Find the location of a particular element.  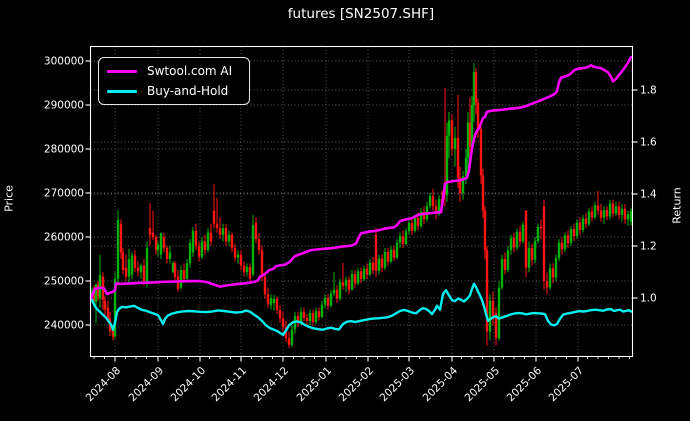

legend-label-swtool-ai: Swtool.com AI is located at coordinates (190, 71).